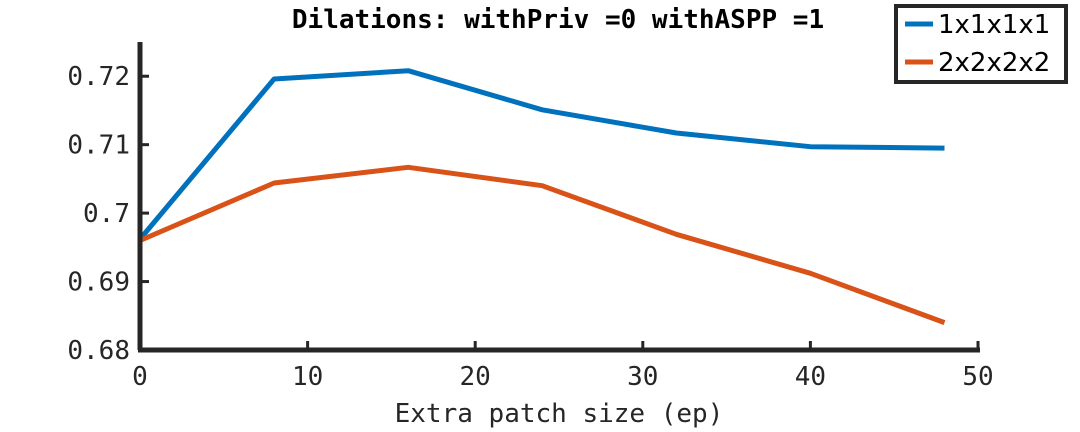  What do you see at coordinates (307, 377) in the screenshot?
I see `x-tick-label-1: 10` at bounding box center [307, 377].